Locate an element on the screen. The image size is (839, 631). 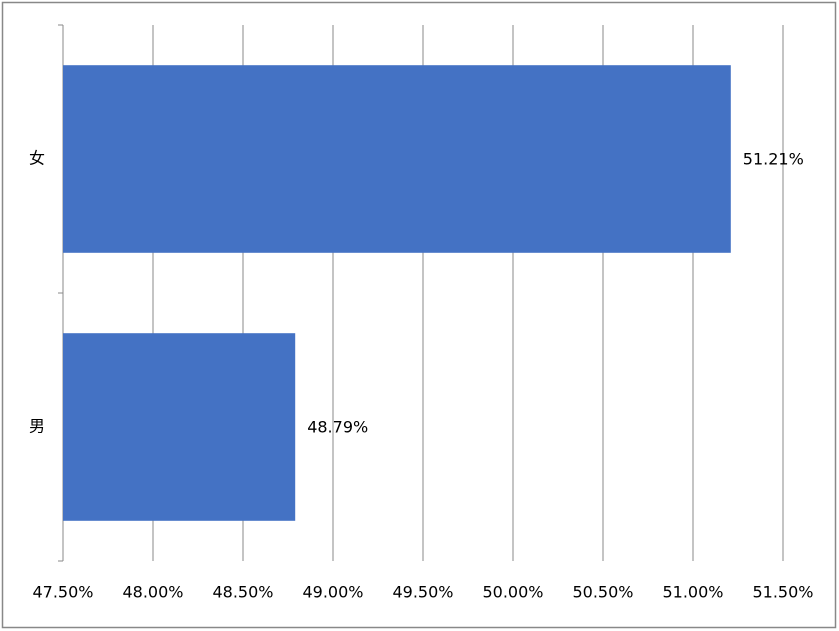
x-tick-label: 50.50% is located at coordinates (602, 592).